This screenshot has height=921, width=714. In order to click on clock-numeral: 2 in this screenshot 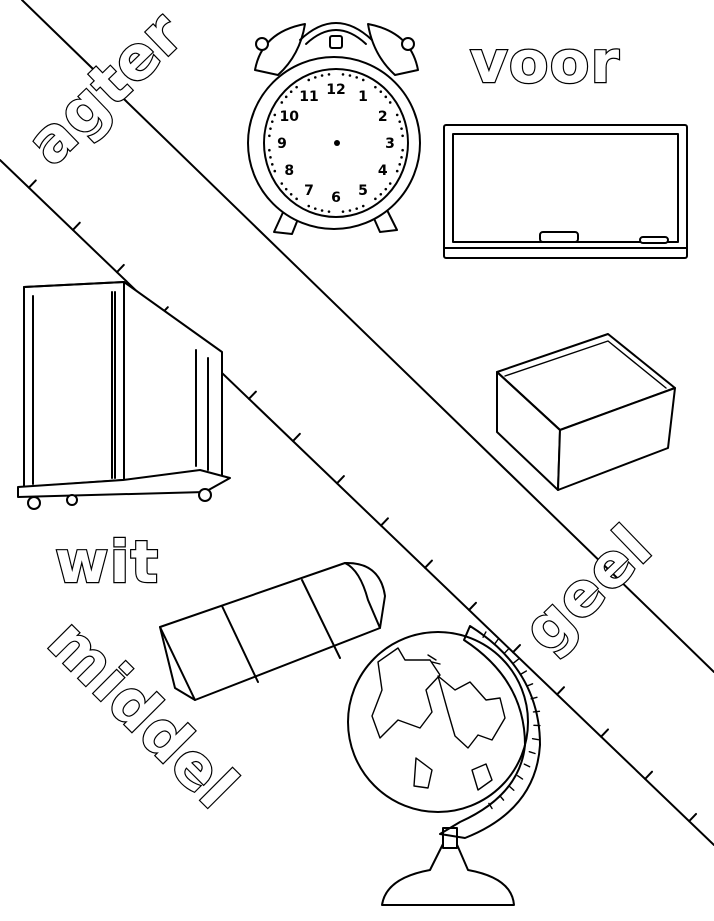, I will do `click(383, 117)`.